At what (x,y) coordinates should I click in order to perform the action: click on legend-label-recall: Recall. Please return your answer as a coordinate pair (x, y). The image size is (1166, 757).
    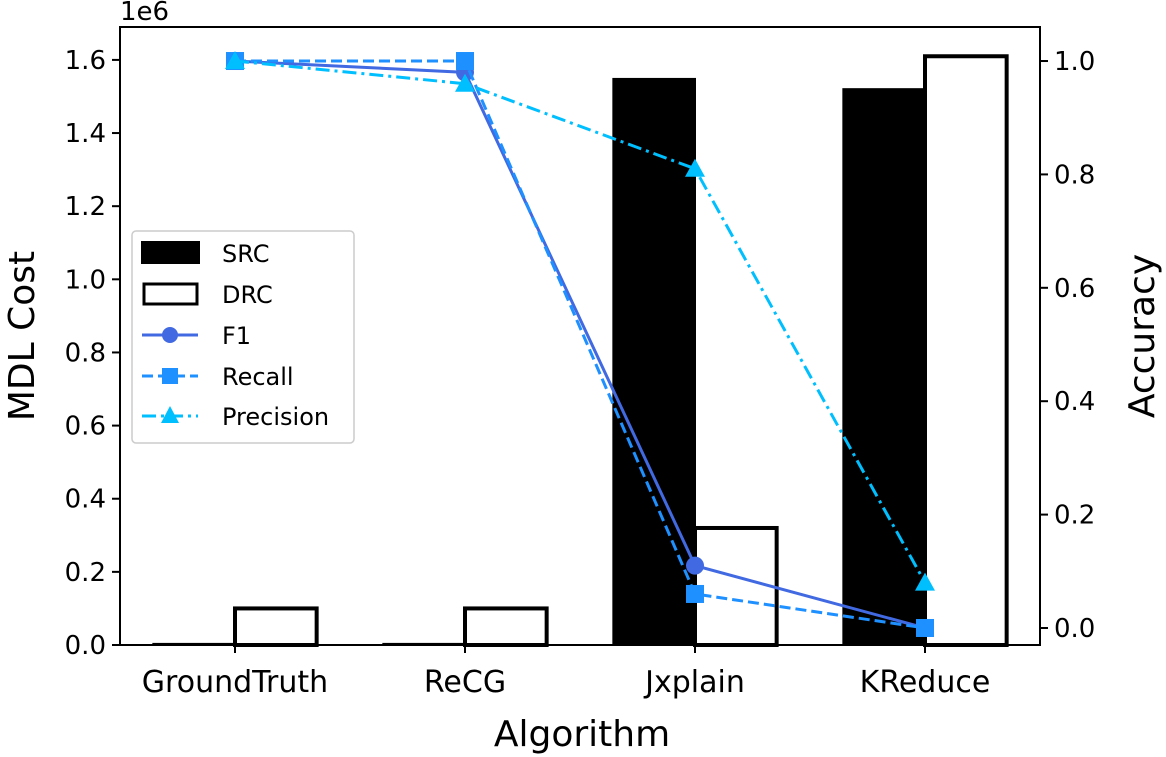
    Looking at the image, I should click on (258, 377).